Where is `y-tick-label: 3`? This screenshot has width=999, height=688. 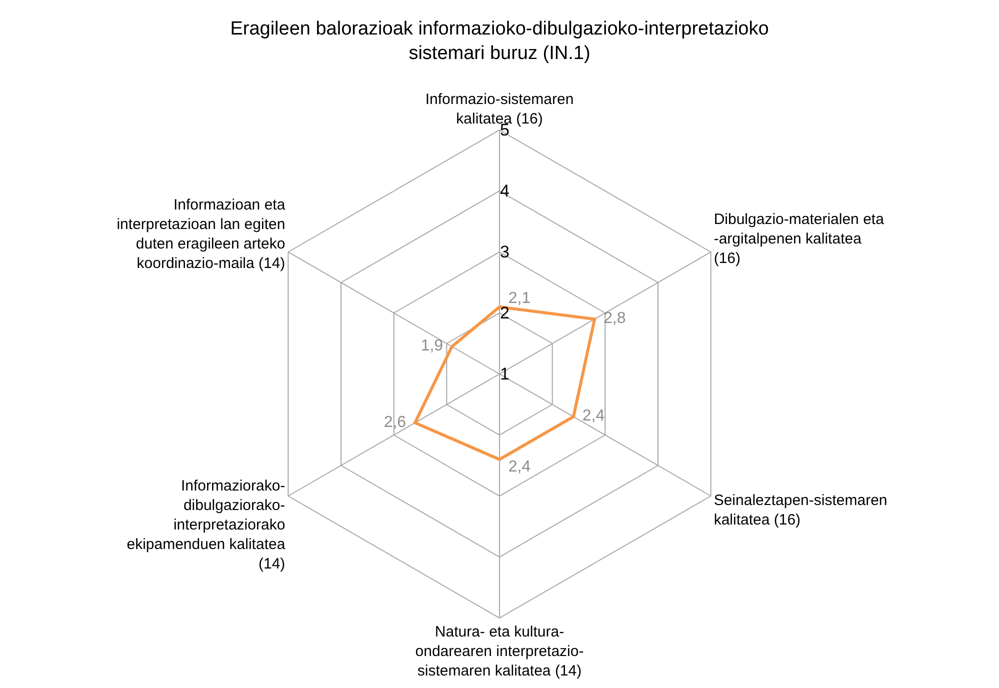
y-tick-label: 3 is located at coordinates (505, 252).